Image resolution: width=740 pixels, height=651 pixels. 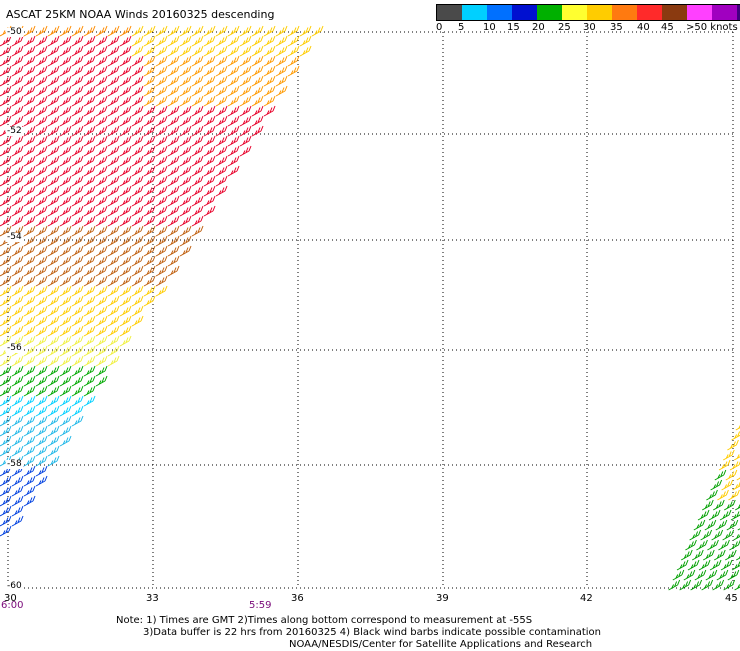 What do you see at coordinates (14, 32) in the screenshot?
I see `lat-label: -50` at bounding box center [14, 32].